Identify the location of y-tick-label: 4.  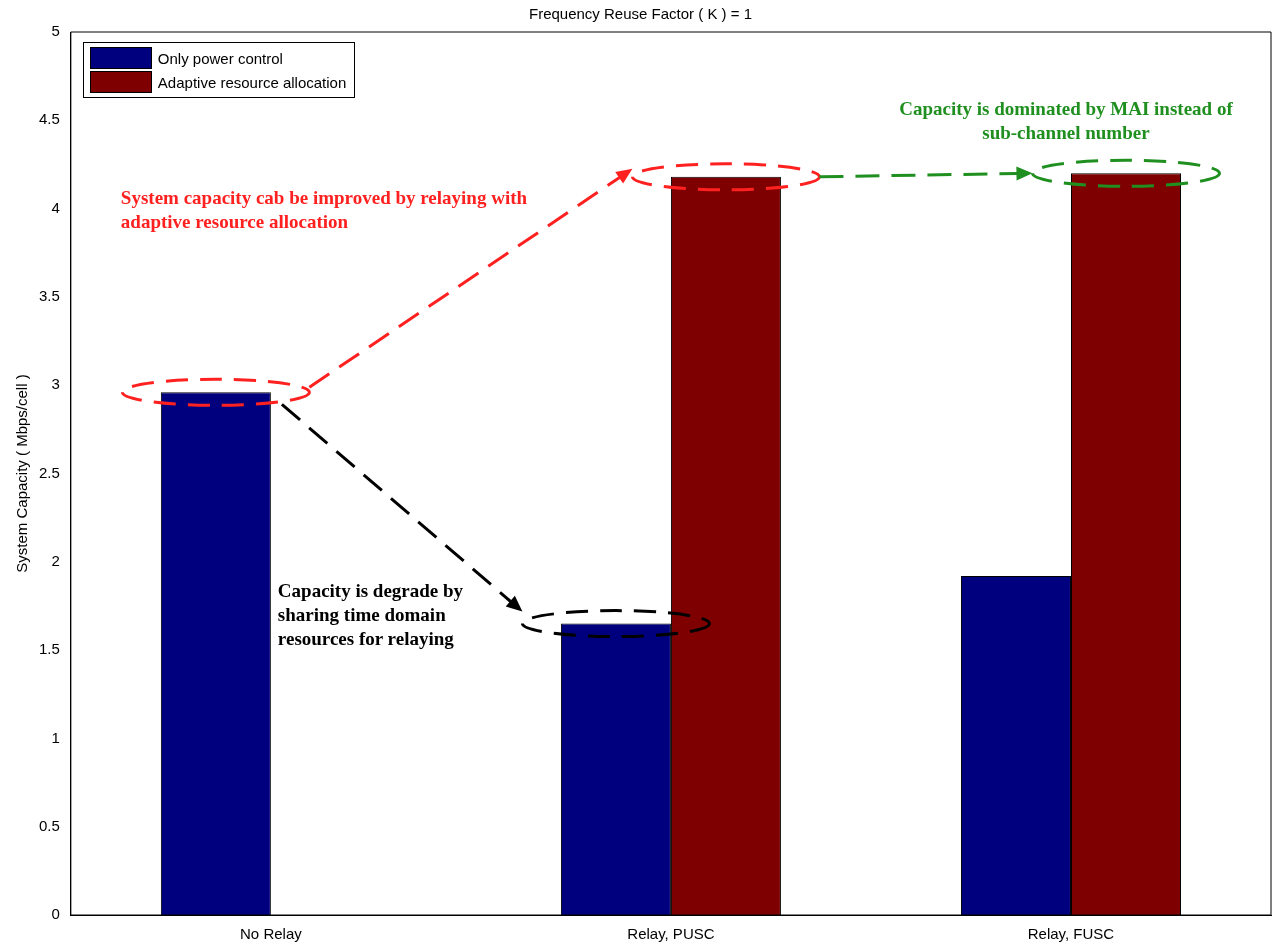
(55, 207).